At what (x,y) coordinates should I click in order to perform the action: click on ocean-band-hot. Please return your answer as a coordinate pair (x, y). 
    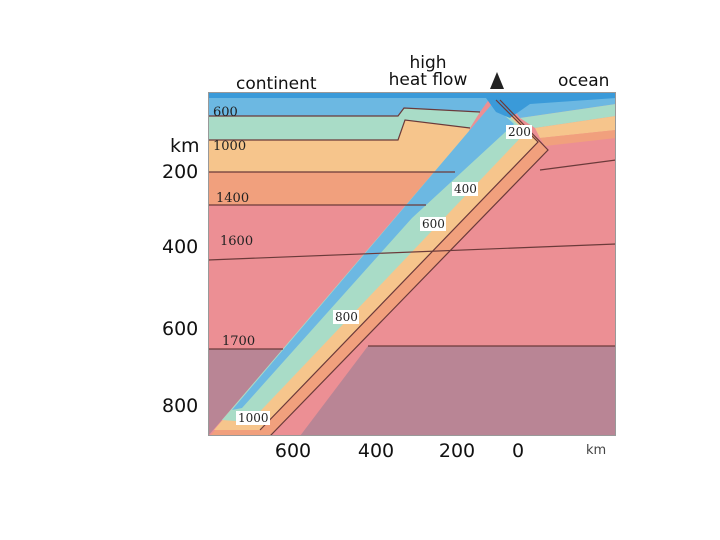
    Looking at the image, I should click on (578, 138).